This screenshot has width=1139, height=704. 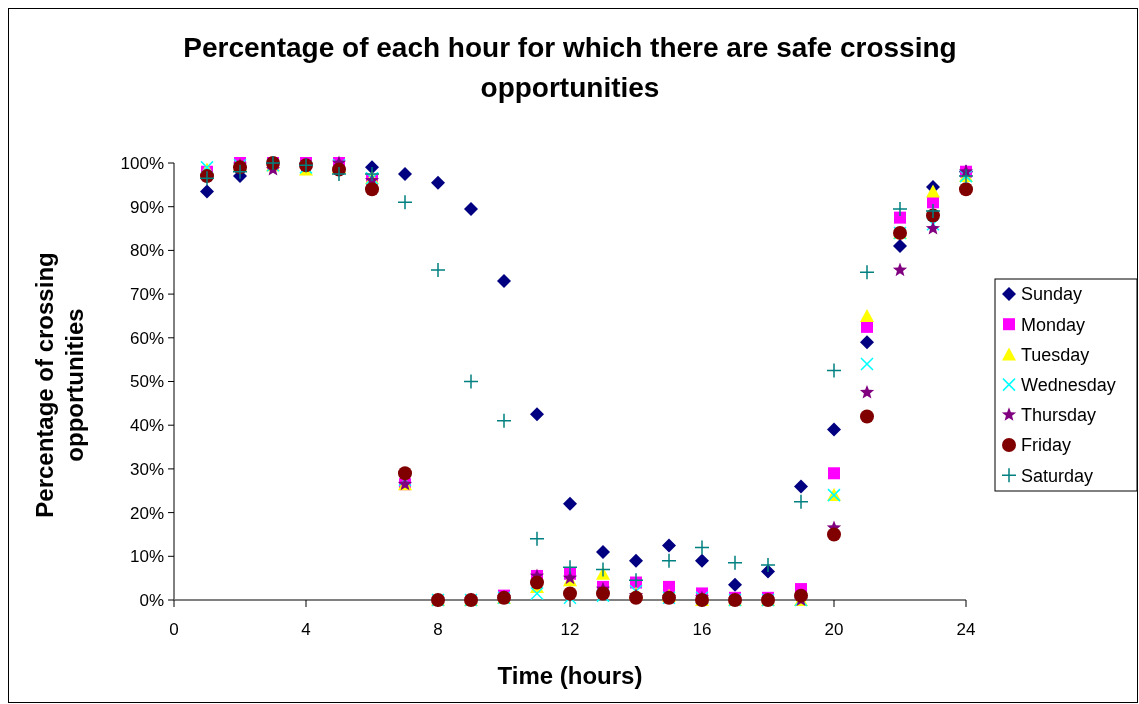 I want to click on y-tick-label: 0%, so click(x=151, y=600).